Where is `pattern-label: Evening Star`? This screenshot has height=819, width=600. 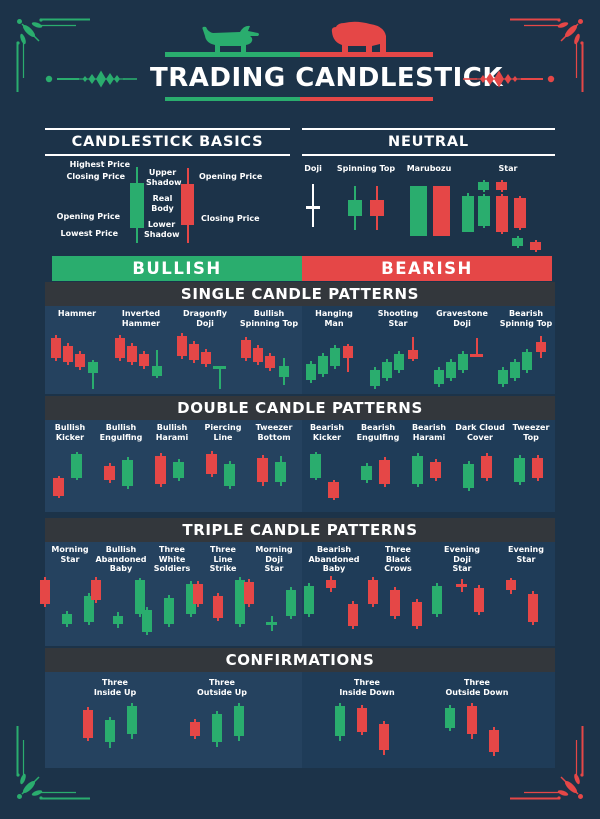
pattern-label: Evening Star is located at coordinates (526, 554).